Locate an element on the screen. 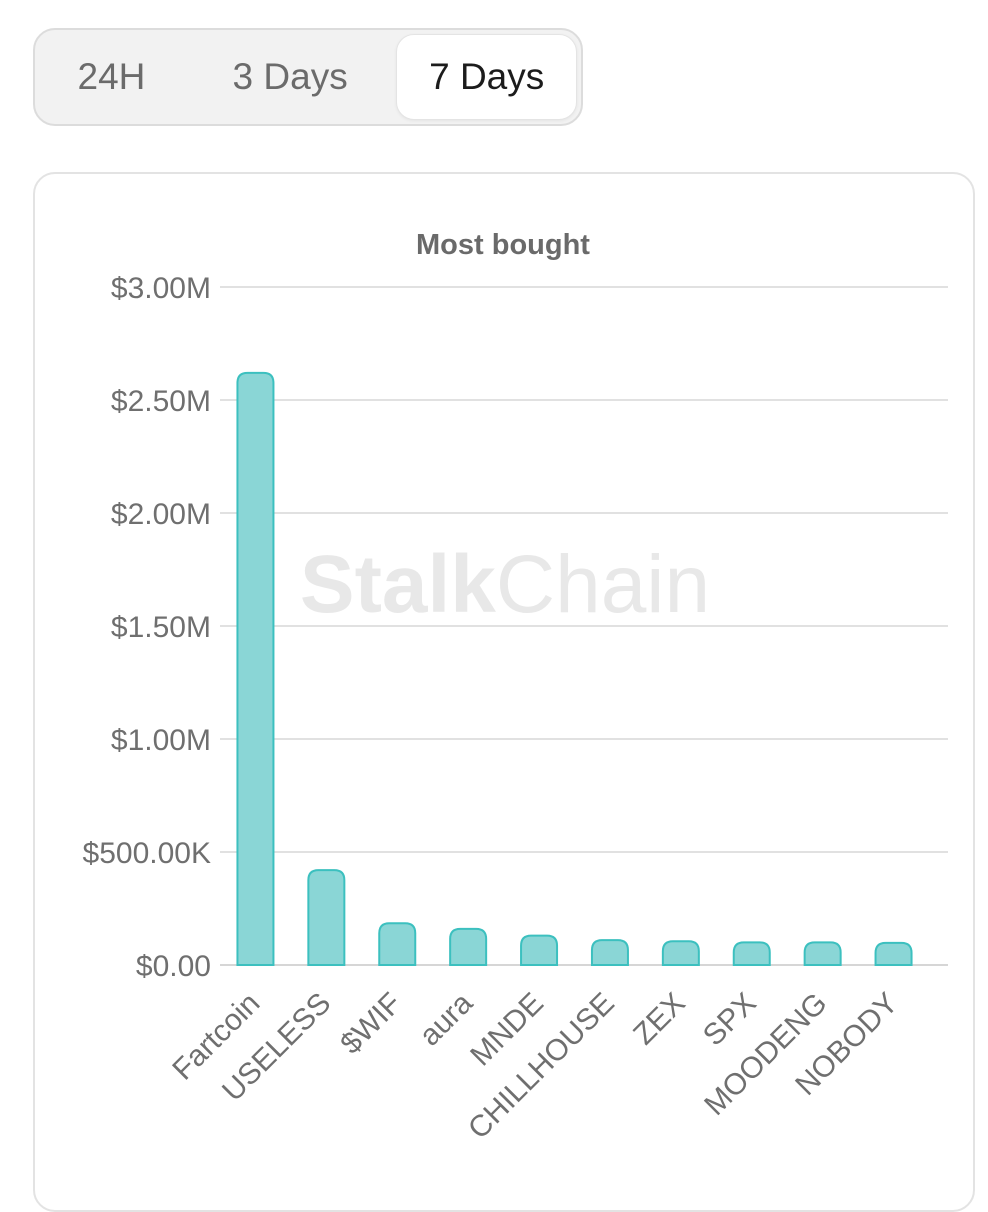  x-tick-label: ZEX is located at coordinates (659, 1019).